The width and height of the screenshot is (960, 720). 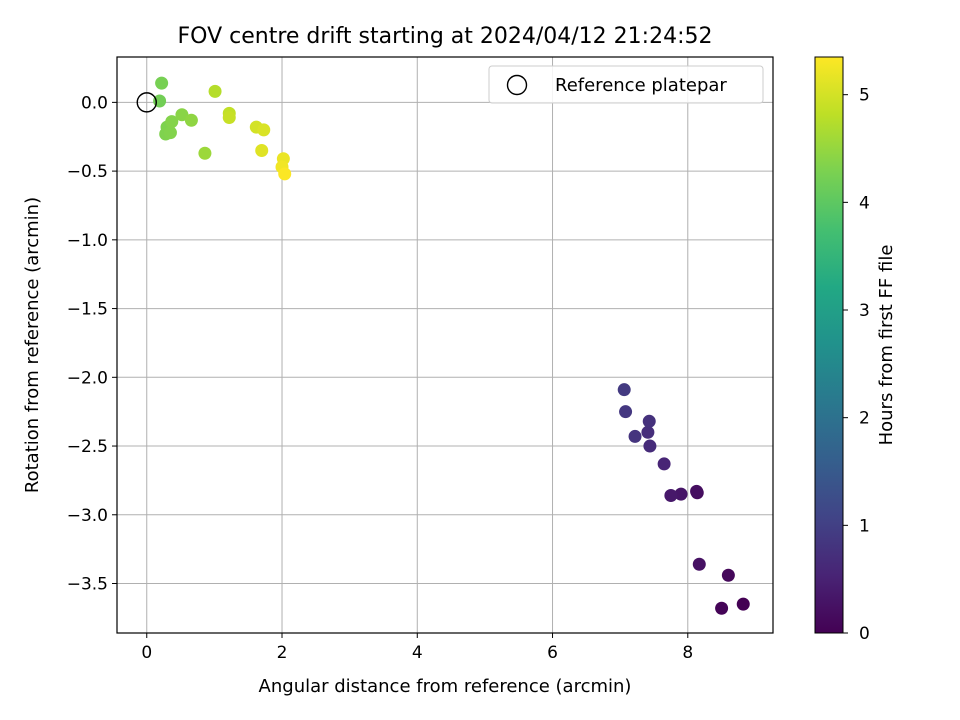 I want to click on legend: Reference platepar, so click(x=626, y=84).